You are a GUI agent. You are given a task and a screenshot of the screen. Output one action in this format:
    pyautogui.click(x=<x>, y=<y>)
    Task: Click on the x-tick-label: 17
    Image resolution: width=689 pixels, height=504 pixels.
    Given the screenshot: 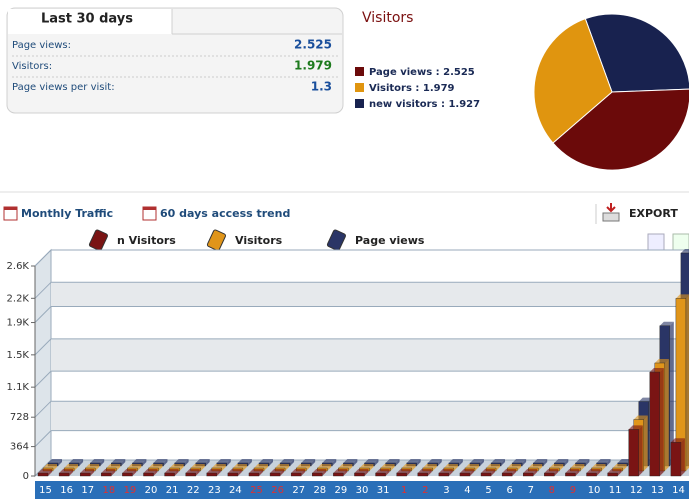 What is the action you would take?
    pyautogui.click(x=87, y=490)
    